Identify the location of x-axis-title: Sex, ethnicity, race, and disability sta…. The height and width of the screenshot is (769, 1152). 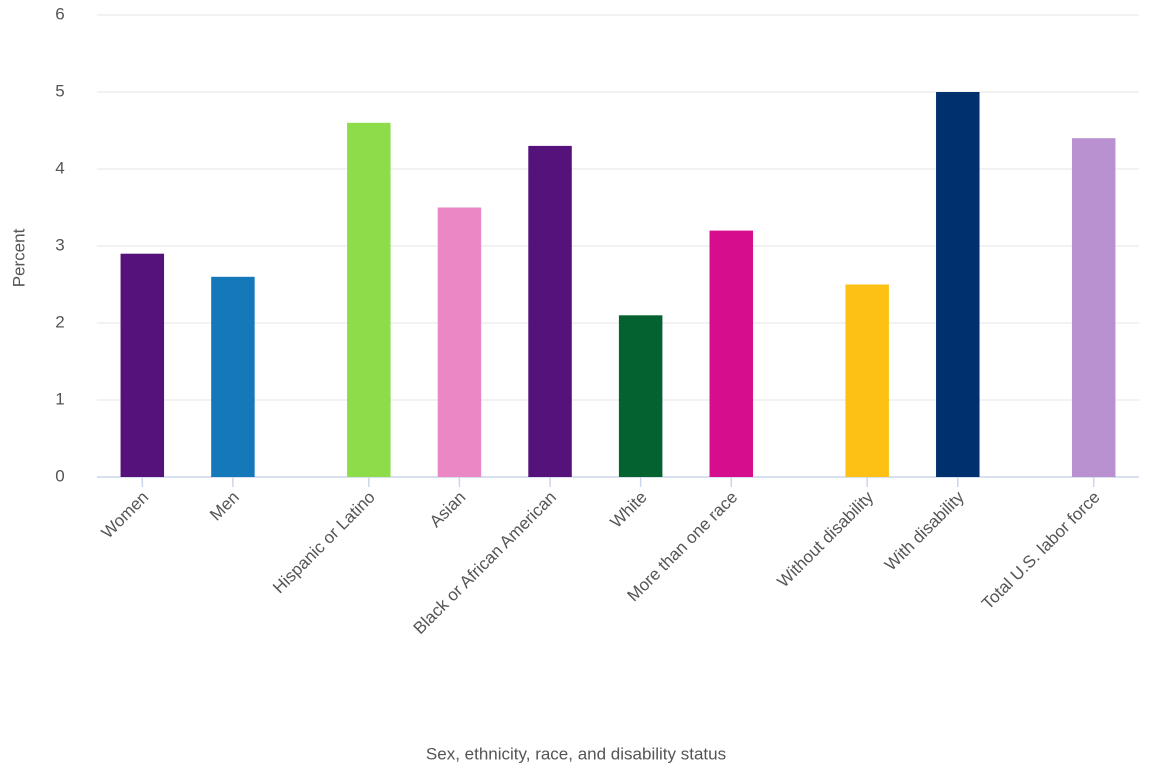
(576, 753).